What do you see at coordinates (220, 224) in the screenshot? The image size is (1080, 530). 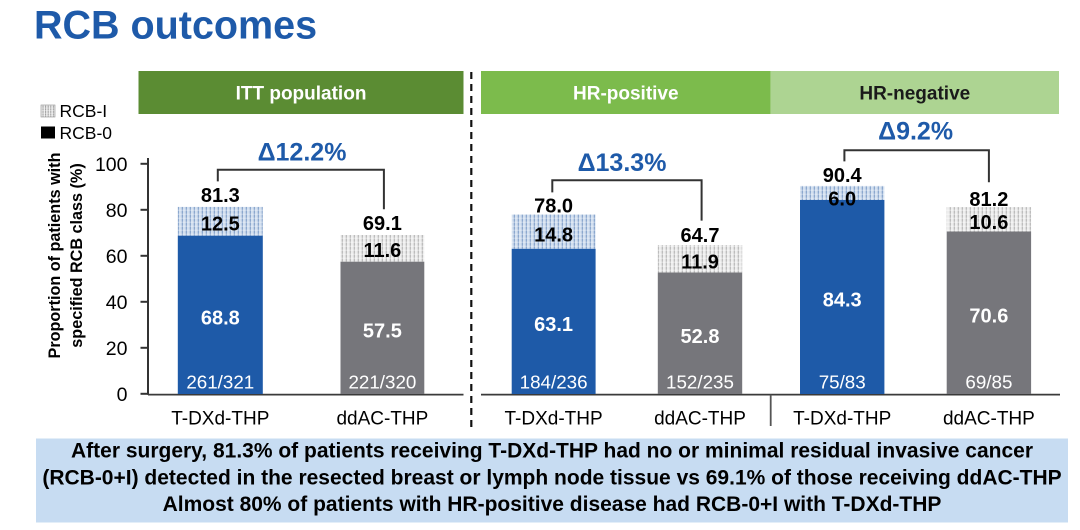 I see `svg-text: 12.5` at bounding box center [220, 224].